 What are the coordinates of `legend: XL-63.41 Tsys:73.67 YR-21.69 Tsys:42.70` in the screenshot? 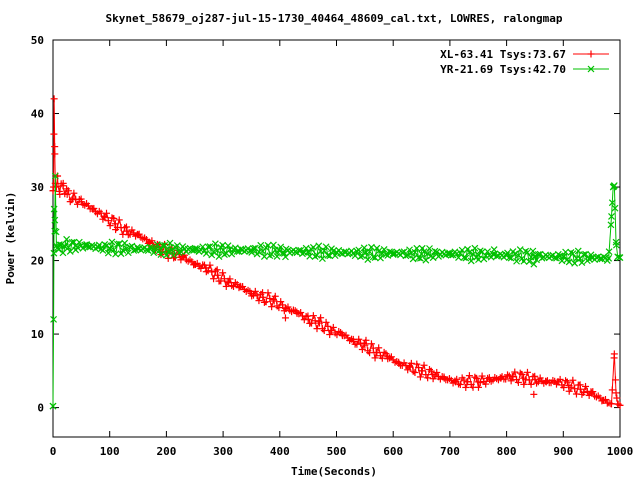 It's located at (524, 62).